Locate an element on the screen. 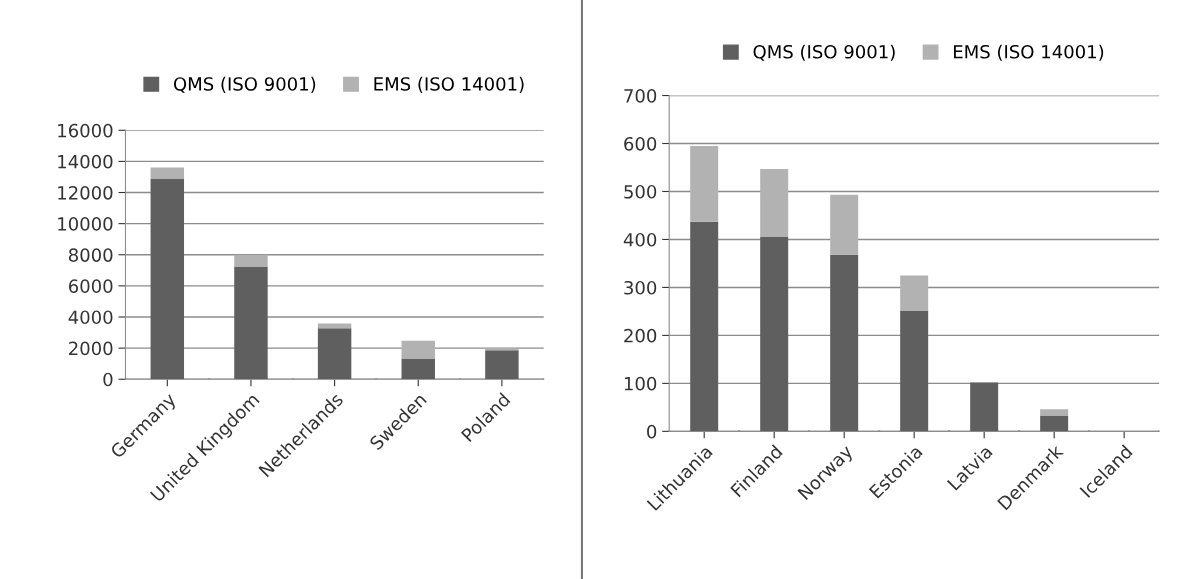 The height and width of the screenshot is (579, 1195). y-tick-label: 100 is located at coordinates (640, 383).